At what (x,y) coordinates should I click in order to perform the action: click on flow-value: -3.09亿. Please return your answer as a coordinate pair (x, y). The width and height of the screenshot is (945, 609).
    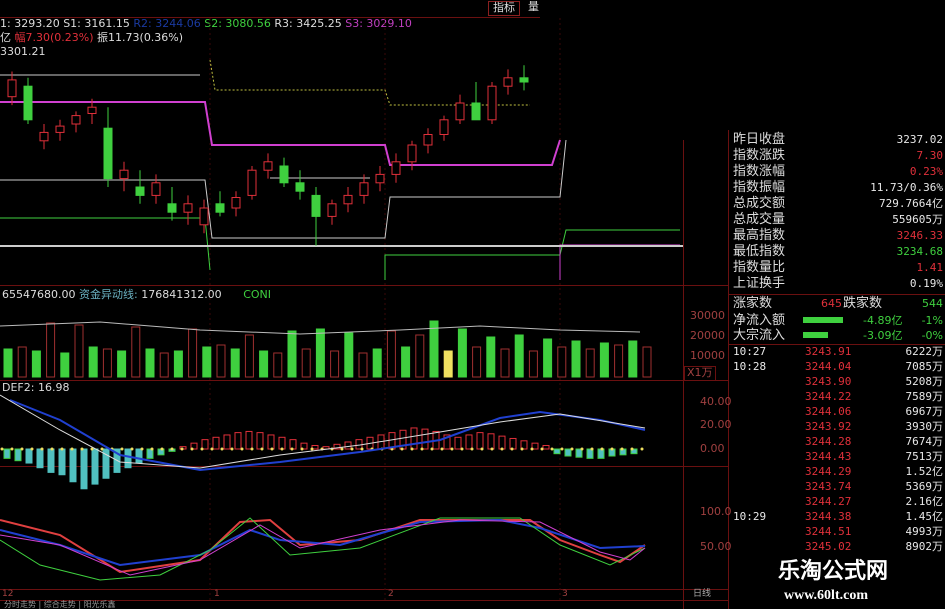
    Looking at the image, I should click on (883, 335).